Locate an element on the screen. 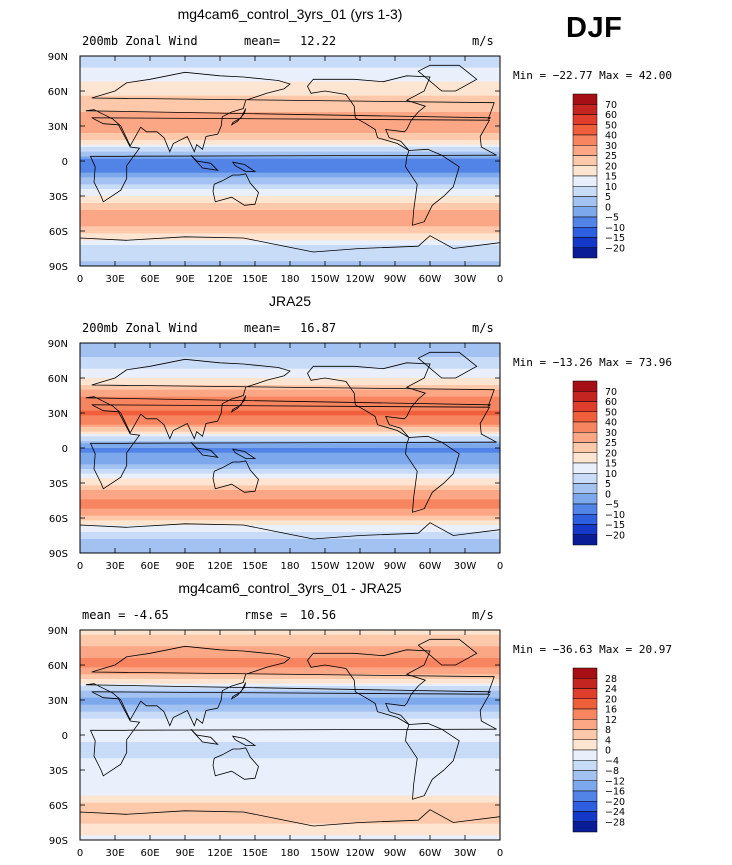 This screenshot has height=865, width=732. x-tick-label: 120E is located at coordinates (219, 566).